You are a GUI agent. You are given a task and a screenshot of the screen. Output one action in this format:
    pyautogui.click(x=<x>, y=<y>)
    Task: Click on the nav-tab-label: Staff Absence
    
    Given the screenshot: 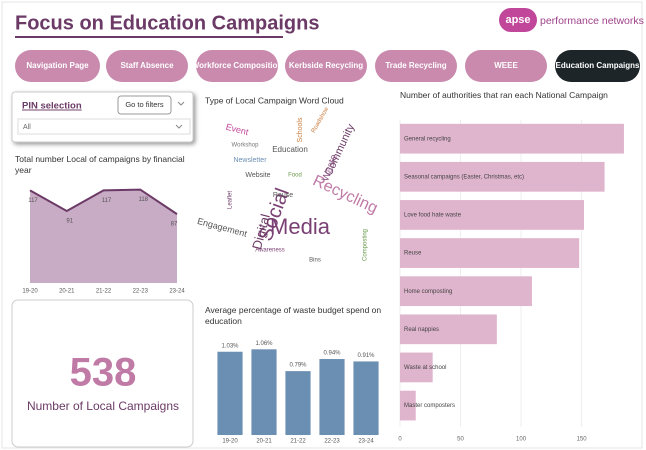 What is the action you would take?
    pyautogui.click(x=147, y=65)
    